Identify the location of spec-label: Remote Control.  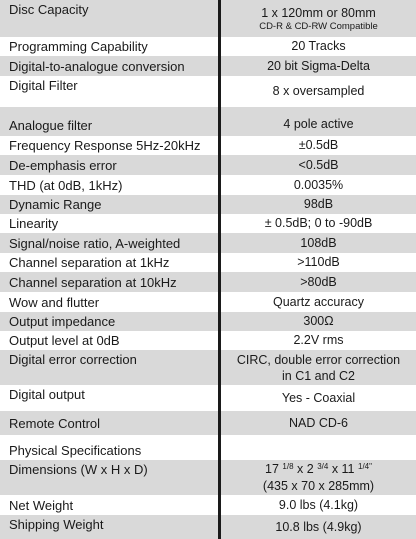
(55, 423).